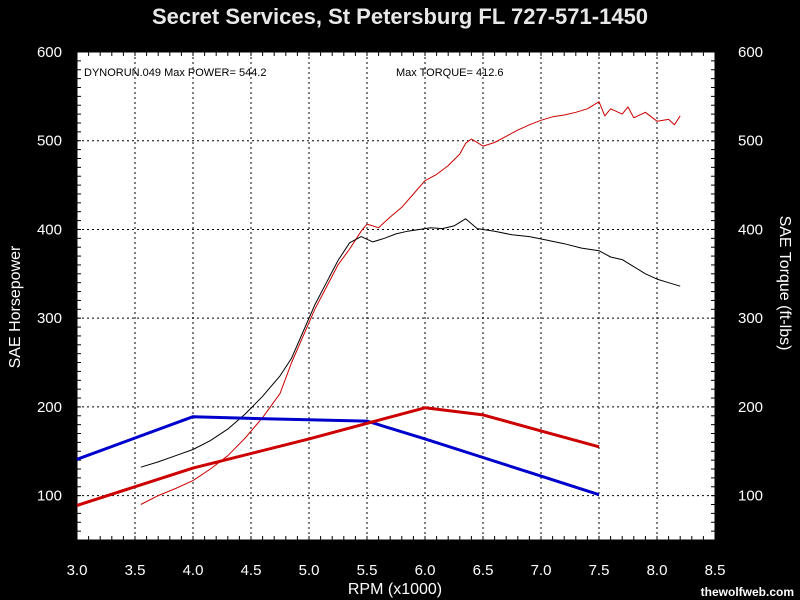 The image size is (800, 600). Describe the element at coordinates (747, 592) in the screenshot. I see `watermark: thewolfweb.com` at that location.